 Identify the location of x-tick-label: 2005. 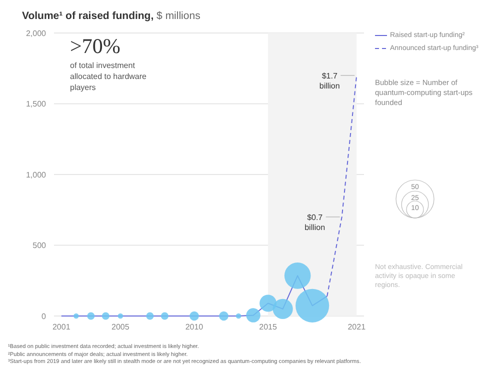
(121, 327).